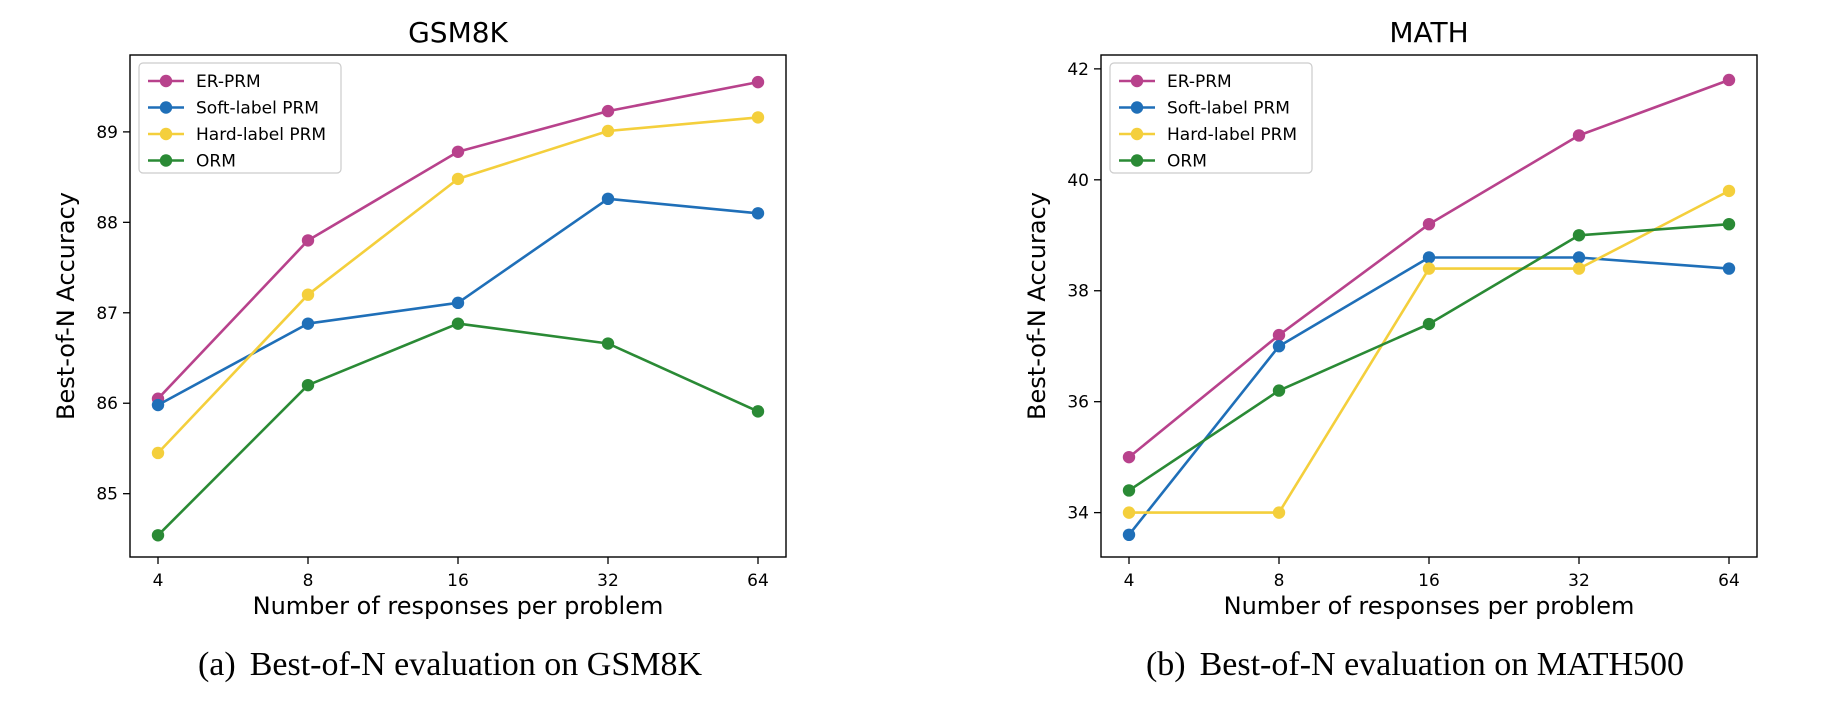 This screenshot has height=706, width=1832. Describe the element at coordinates (458, 606) in the screenshot. I see `gsm8k-x-axis-label: Number of responses per problem` at that location.